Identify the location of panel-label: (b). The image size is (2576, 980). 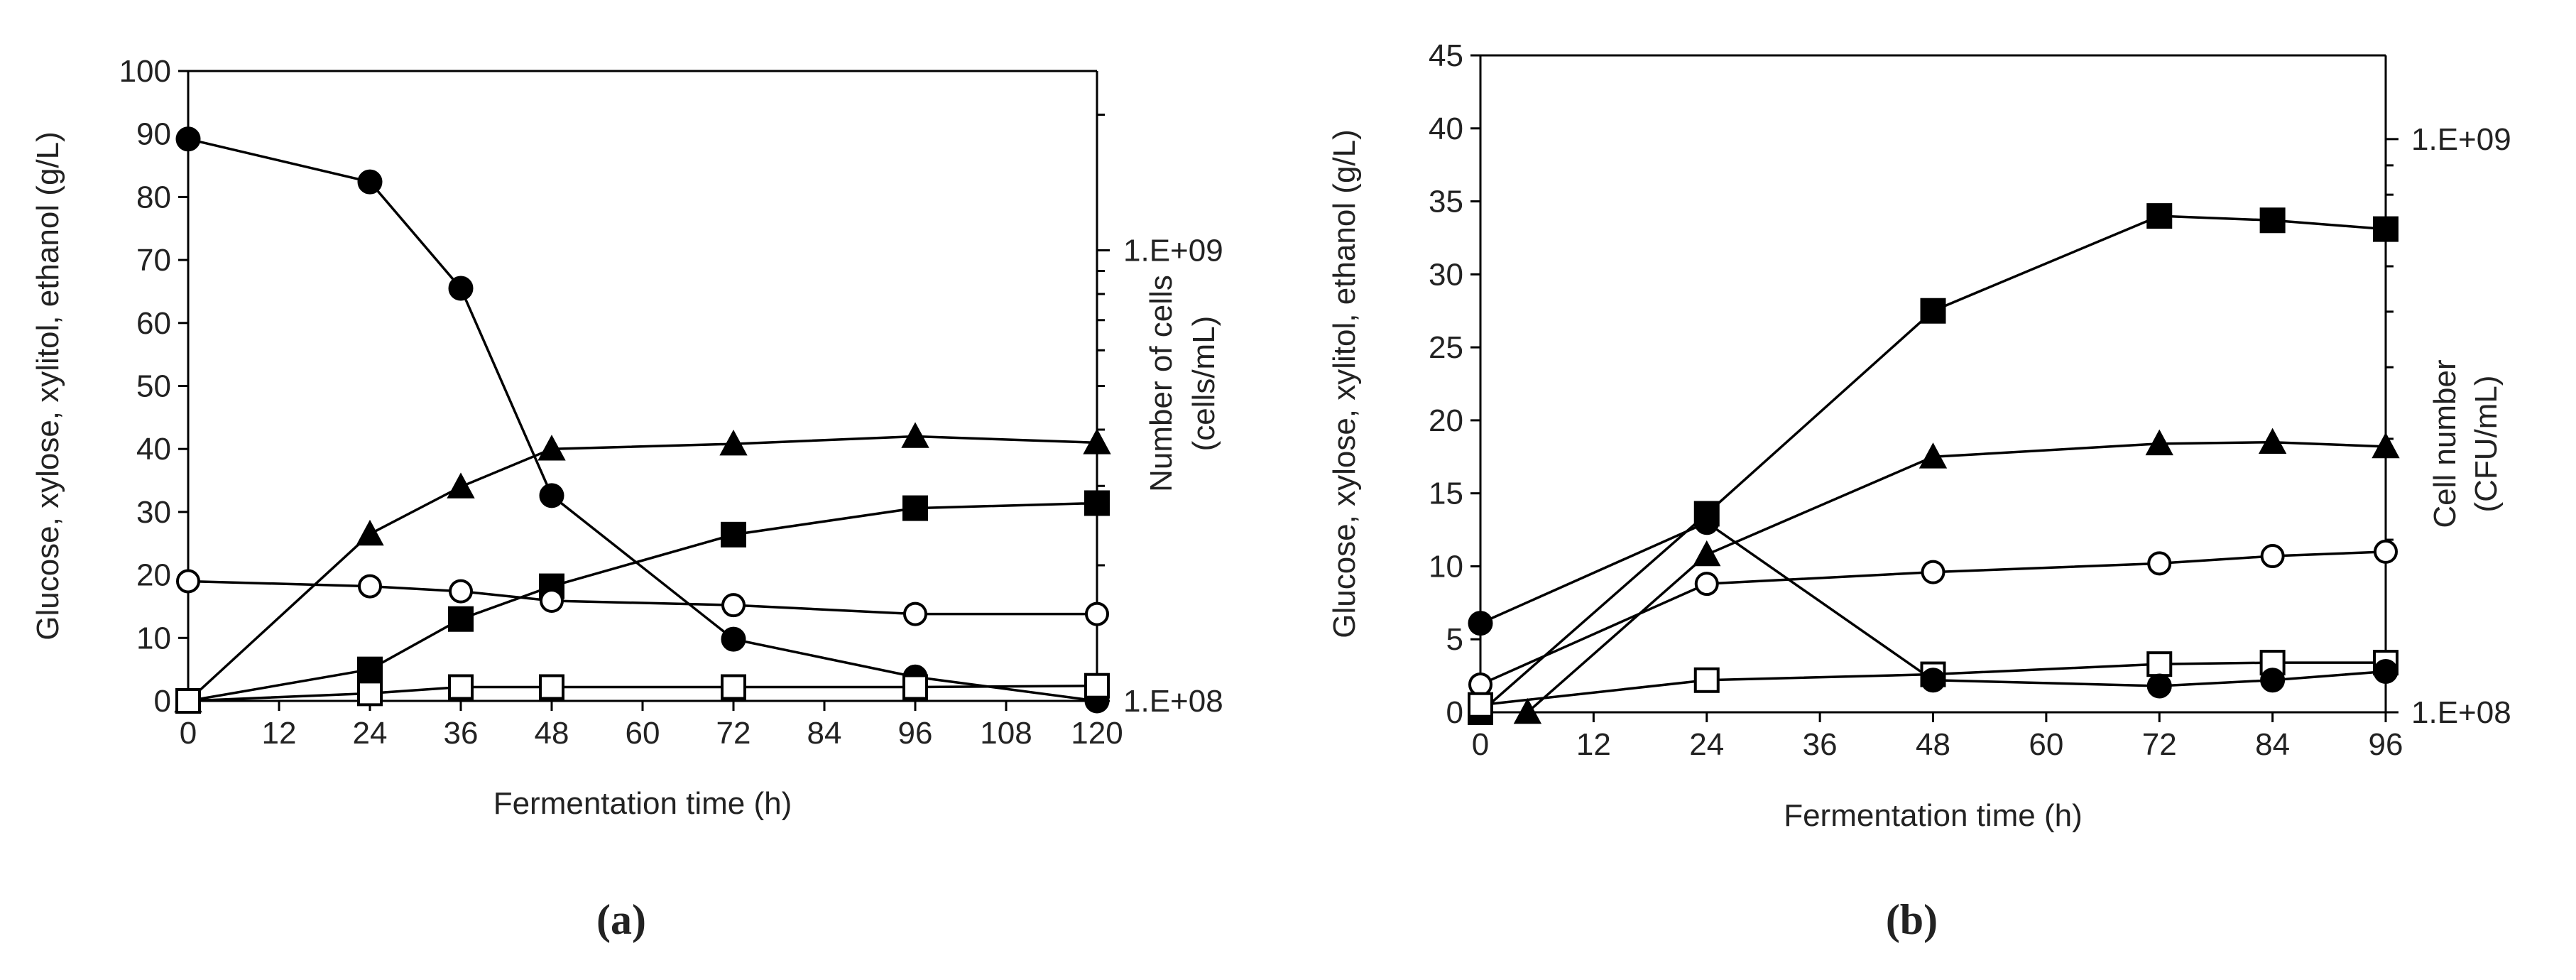
(1912, 919).